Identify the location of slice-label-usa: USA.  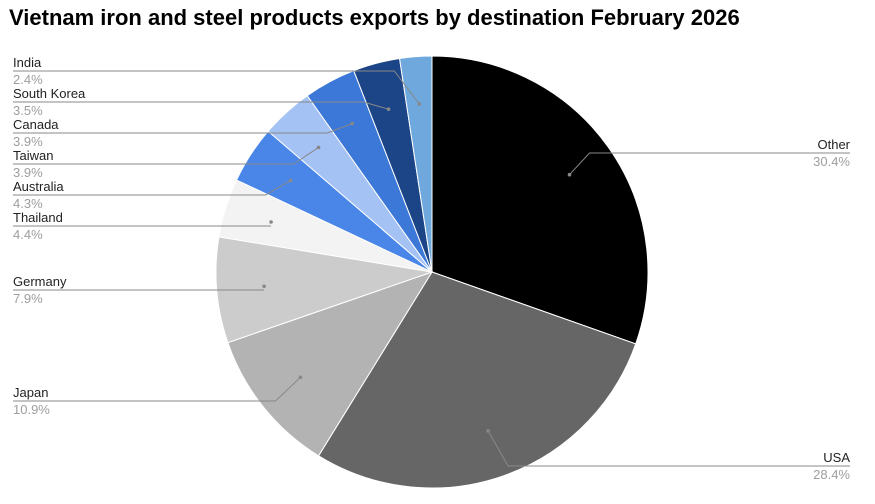
(836, 457).